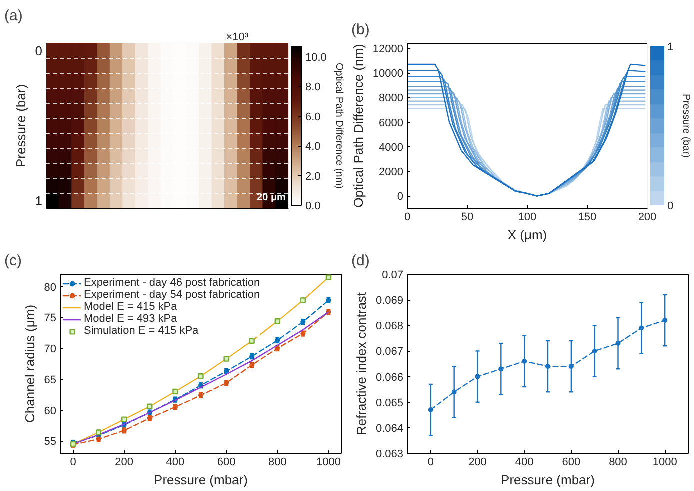 The height and width of the screenshot is (491, 694). What do you see at coordinates (388, 49) in the screenshot?
I see `y-tick-label: 12000` at bounding box center [388, 49].